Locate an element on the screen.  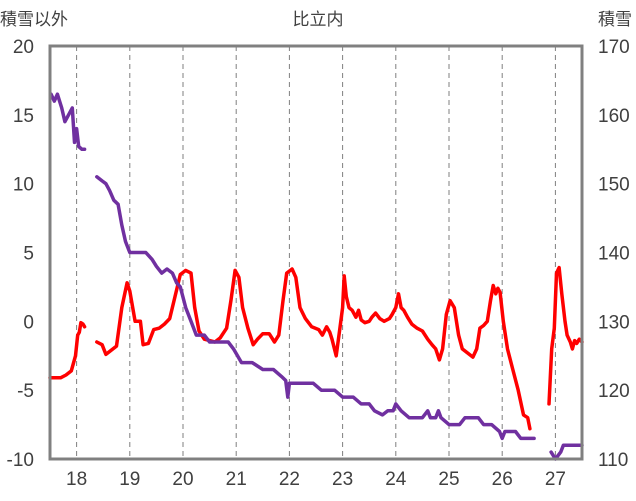
x-tick-labels: 18 19 20 21 22 23 24 25 26 27 is located at coordinates (316, 479).